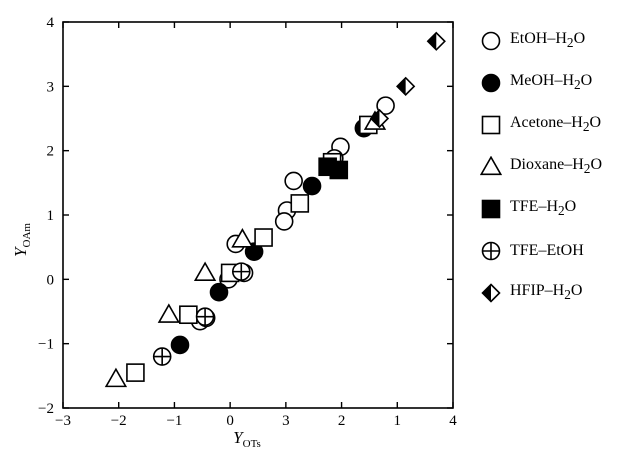 This screenshot has width=637, height=452. What do you see at coordinates (398, 421) in the screenshot?
I see `x-tick-label: 1` at bounding box center [398, 421].